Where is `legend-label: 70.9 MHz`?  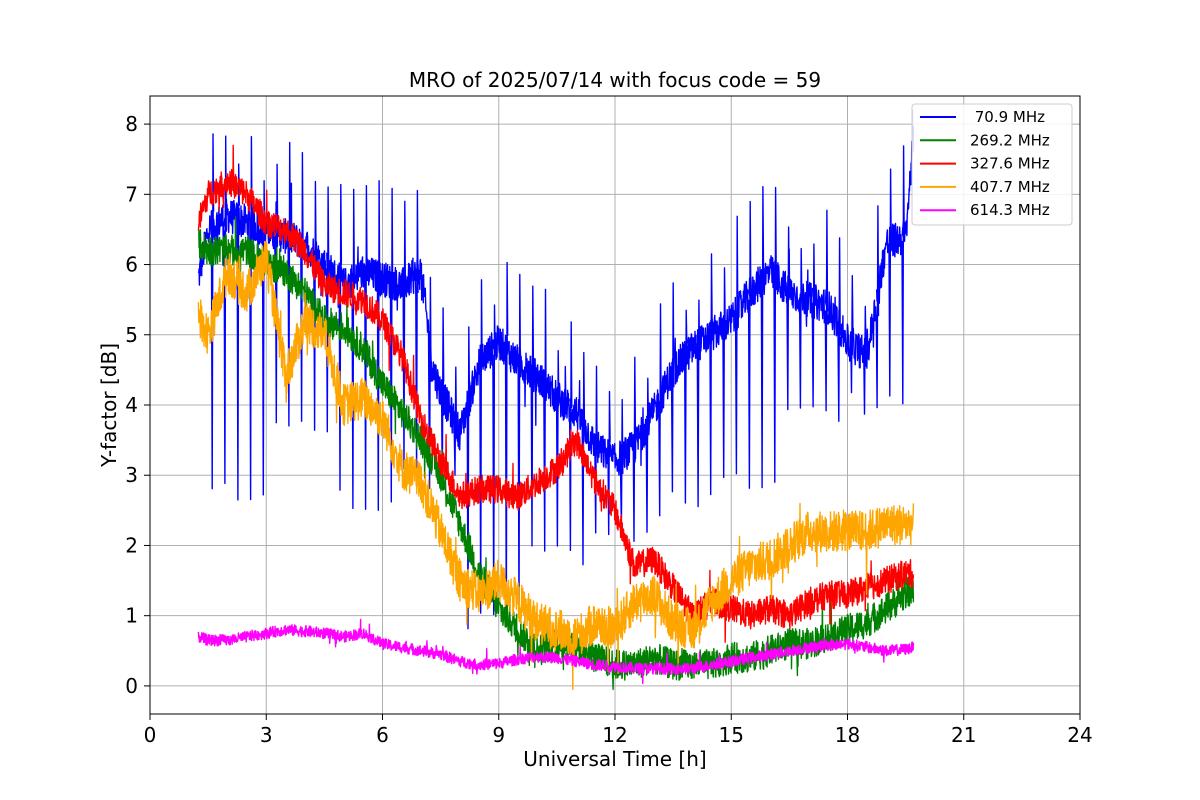 legend-label: 70.9 MHz is located at coordinates (1007, 117).